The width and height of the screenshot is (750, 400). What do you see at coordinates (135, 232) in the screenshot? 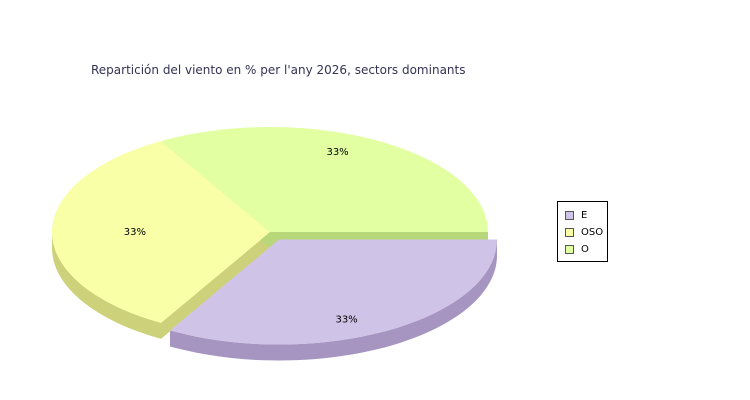
I see `data-label-oso: 33%` at bounding box center [135, 232].